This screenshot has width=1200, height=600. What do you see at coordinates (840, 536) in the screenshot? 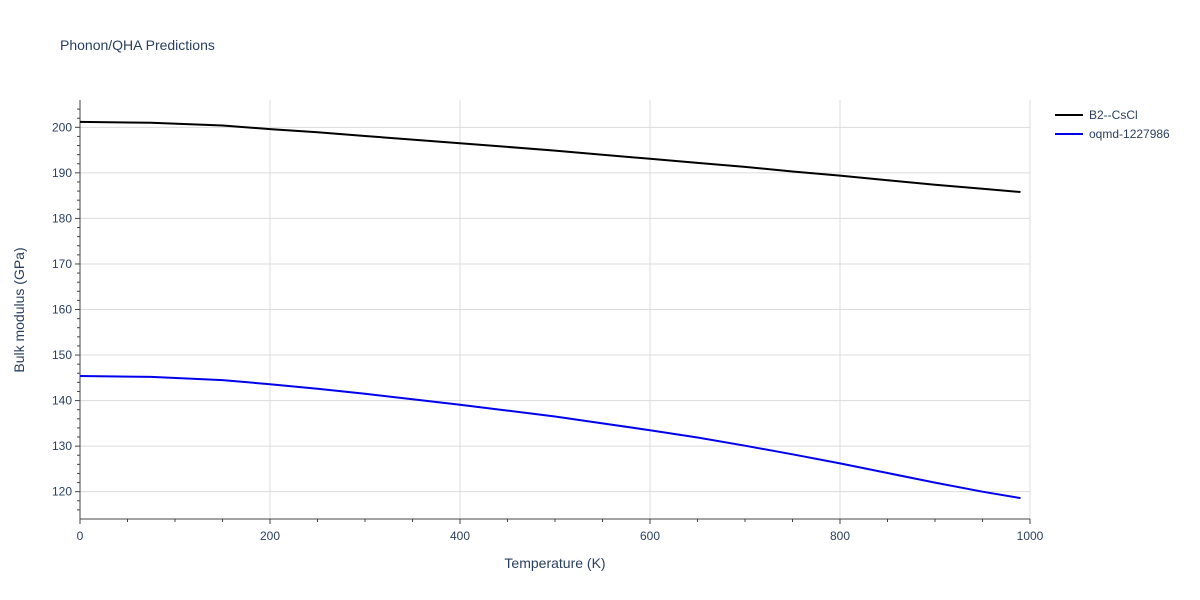
I see `x-tick-label: 800` at bounding box center [840, 536].